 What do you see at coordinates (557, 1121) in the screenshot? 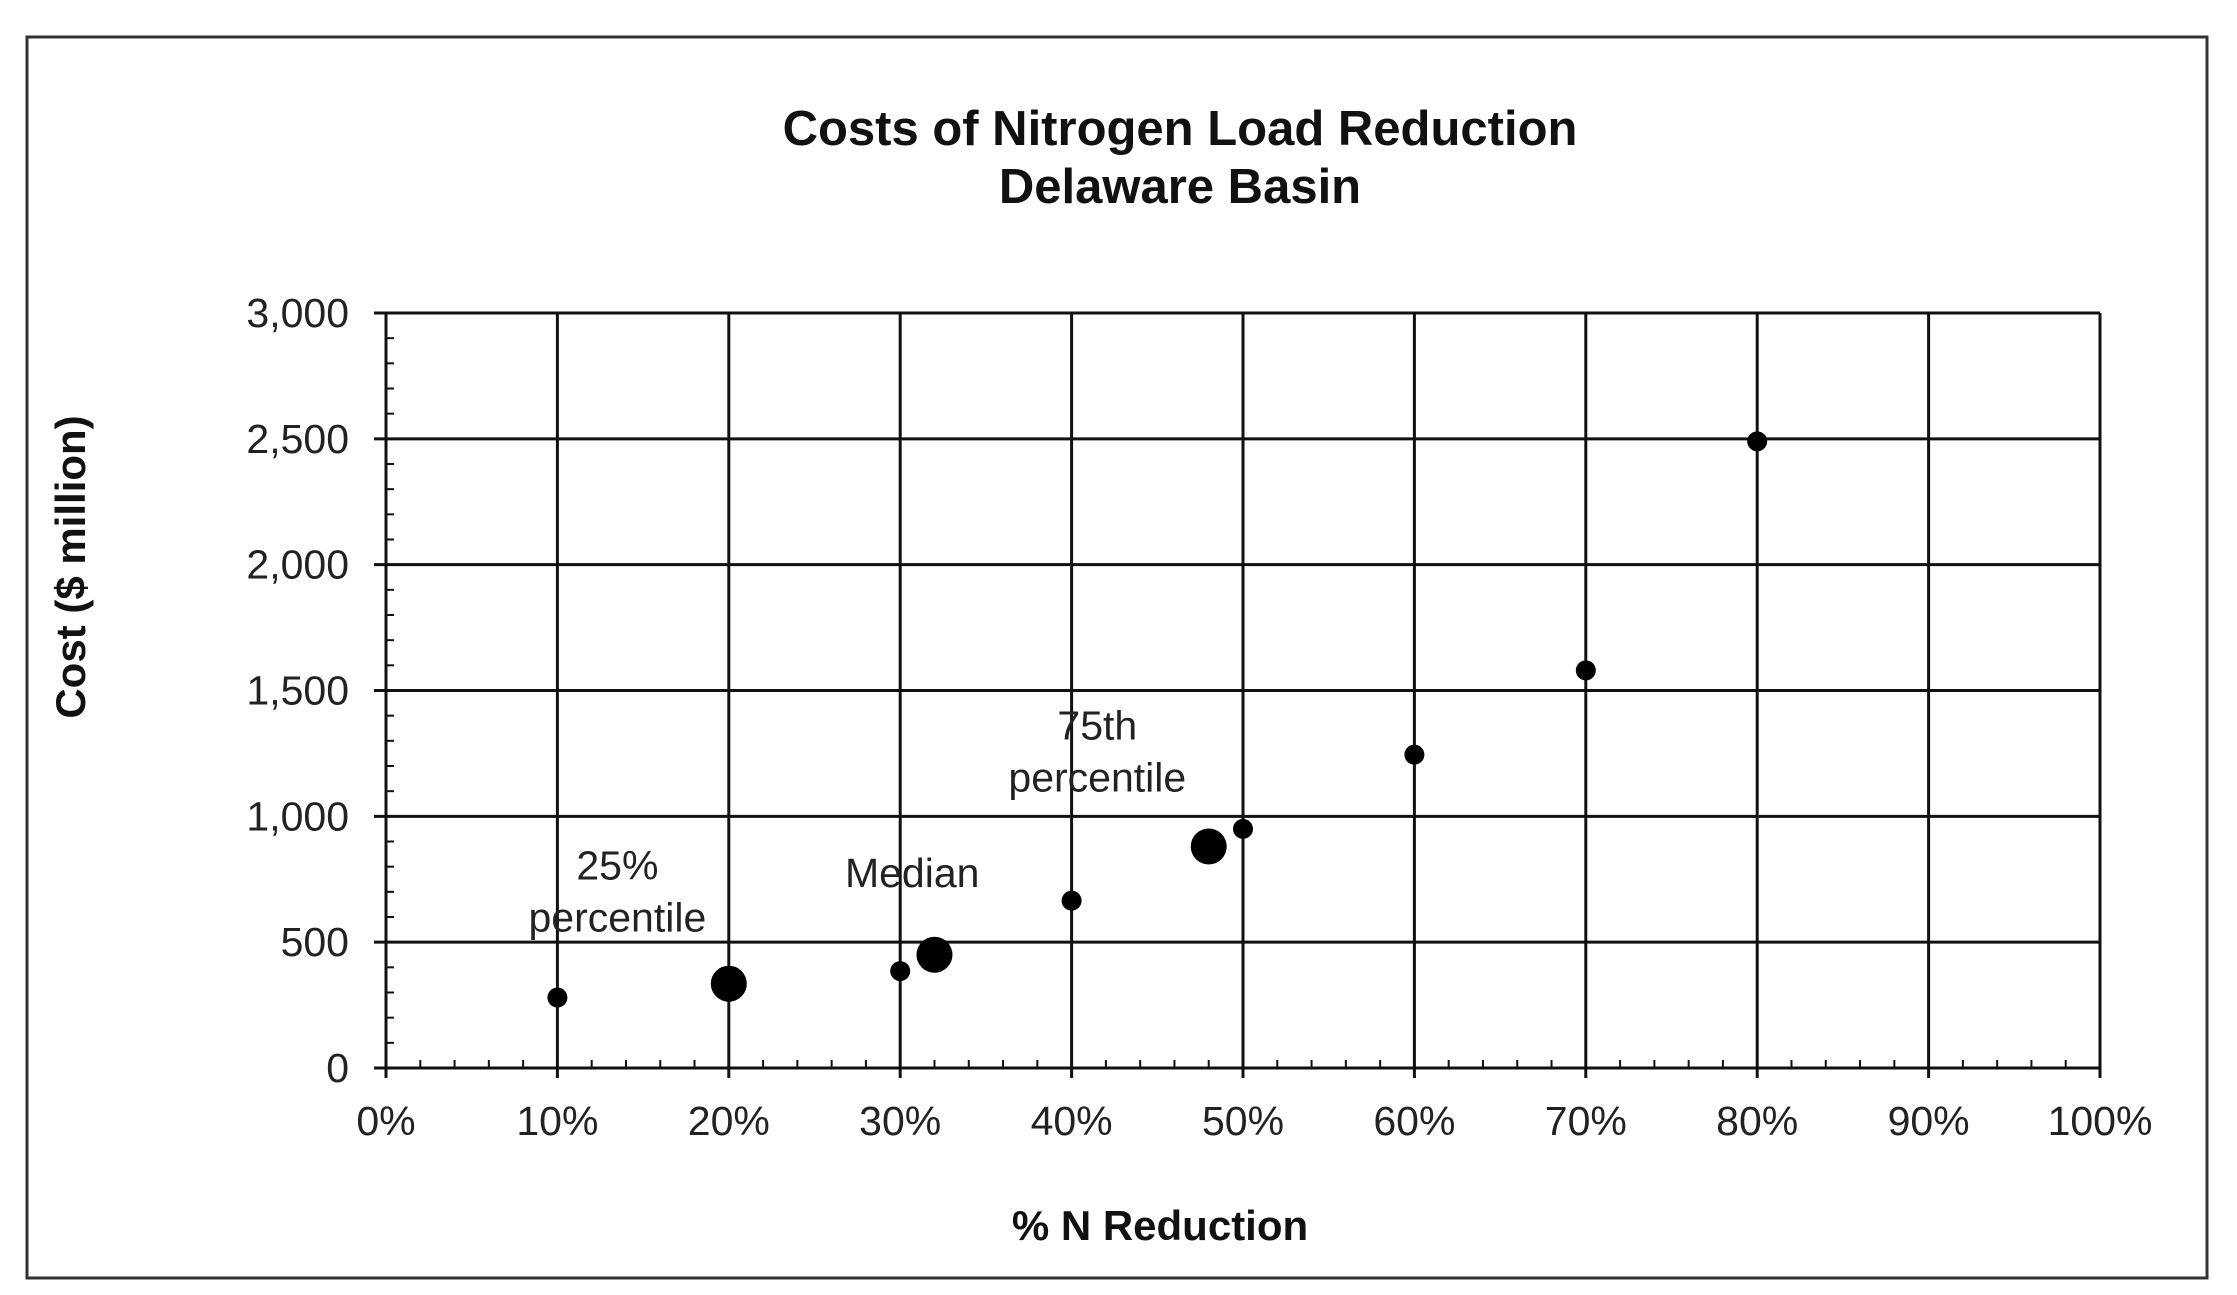
I see `x-tick-label: 10%` at bounding box center [557, 1121].